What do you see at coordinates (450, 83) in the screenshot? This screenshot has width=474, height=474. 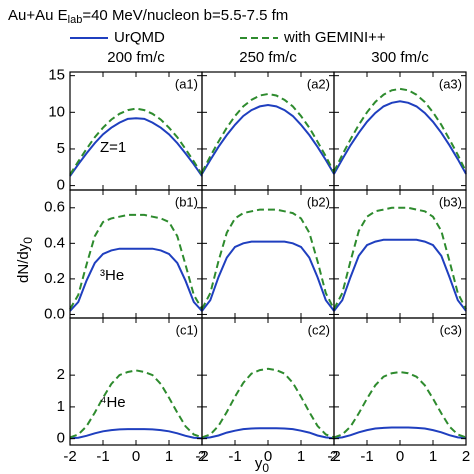 I see `panel-label: (a3)` at bounding box center [450, 83].